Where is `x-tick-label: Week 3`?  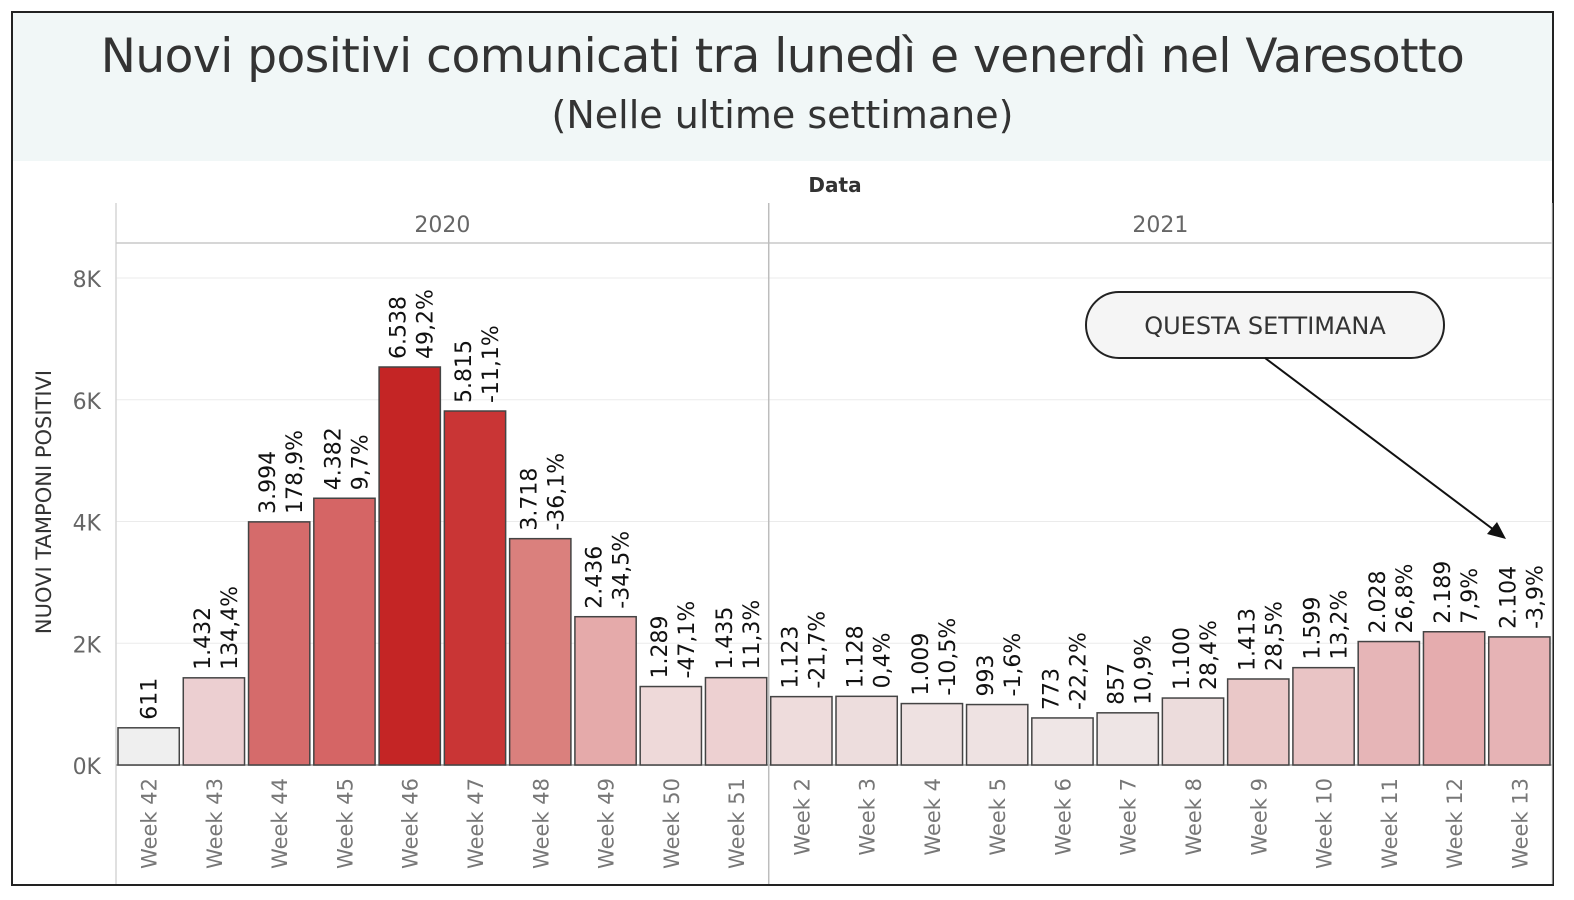
x-tick-label: Week 3 is located at coordinates (868, 817).